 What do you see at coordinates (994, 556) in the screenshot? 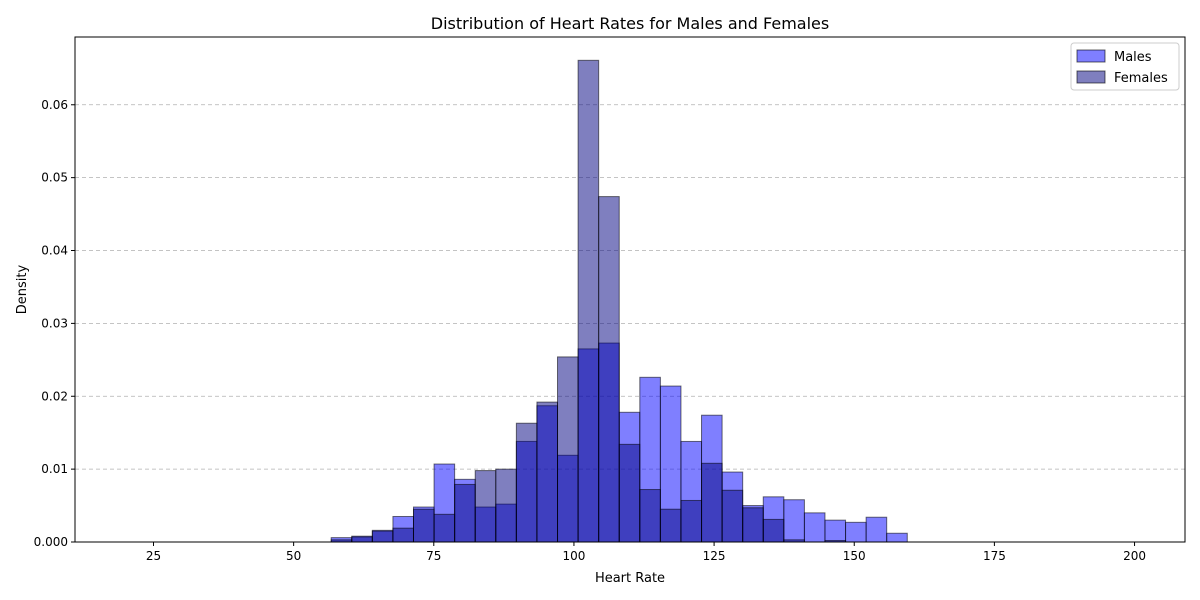
I see `x-tick-label: 175` at bounding box center [994, 556].